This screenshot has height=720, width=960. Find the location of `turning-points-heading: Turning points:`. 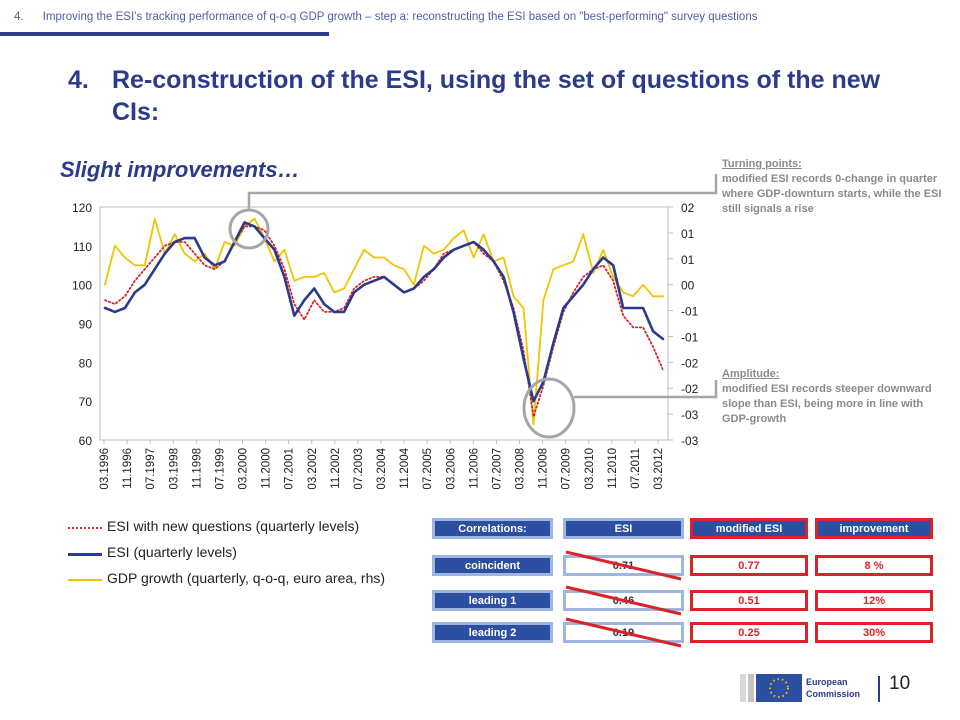

turning-points-heading: Turning points: is located at coordinates (762, 164).